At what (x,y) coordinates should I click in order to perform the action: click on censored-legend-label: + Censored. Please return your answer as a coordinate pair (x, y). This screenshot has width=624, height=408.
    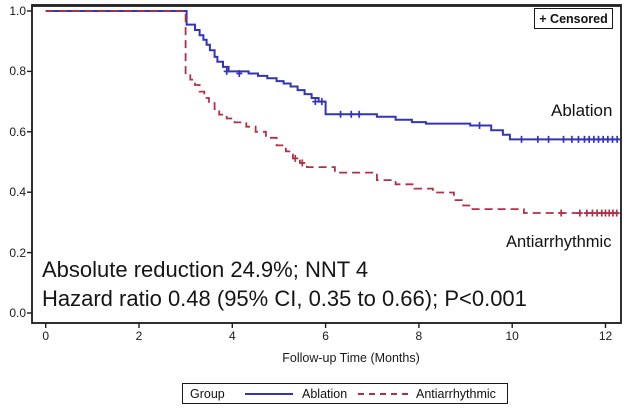
    Looking at the image, I should click on (573, 18).